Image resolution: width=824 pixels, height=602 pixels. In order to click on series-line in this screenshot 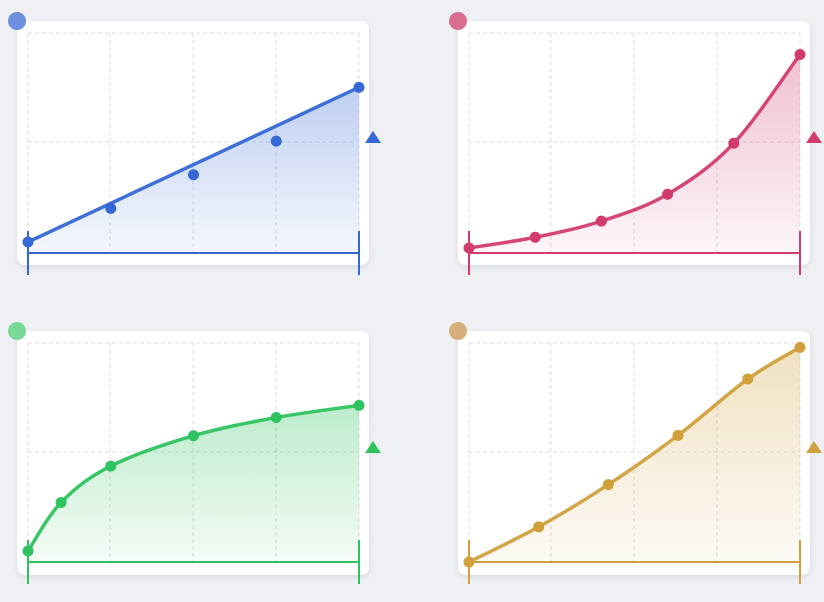, I will do `click(193, 164)`.